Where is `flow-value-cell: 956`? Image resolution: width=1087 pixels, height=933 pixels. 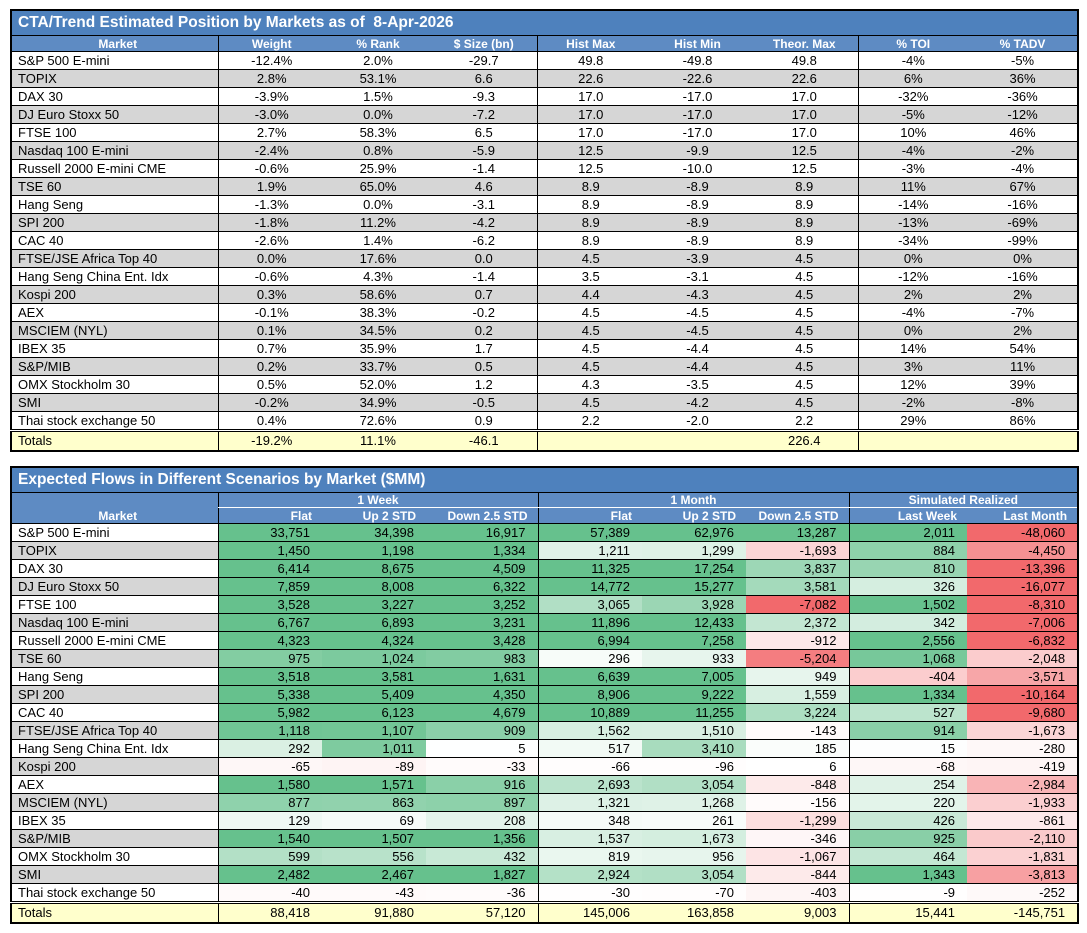
flow-value-cell: 956 is located at coordinates (694, 856).